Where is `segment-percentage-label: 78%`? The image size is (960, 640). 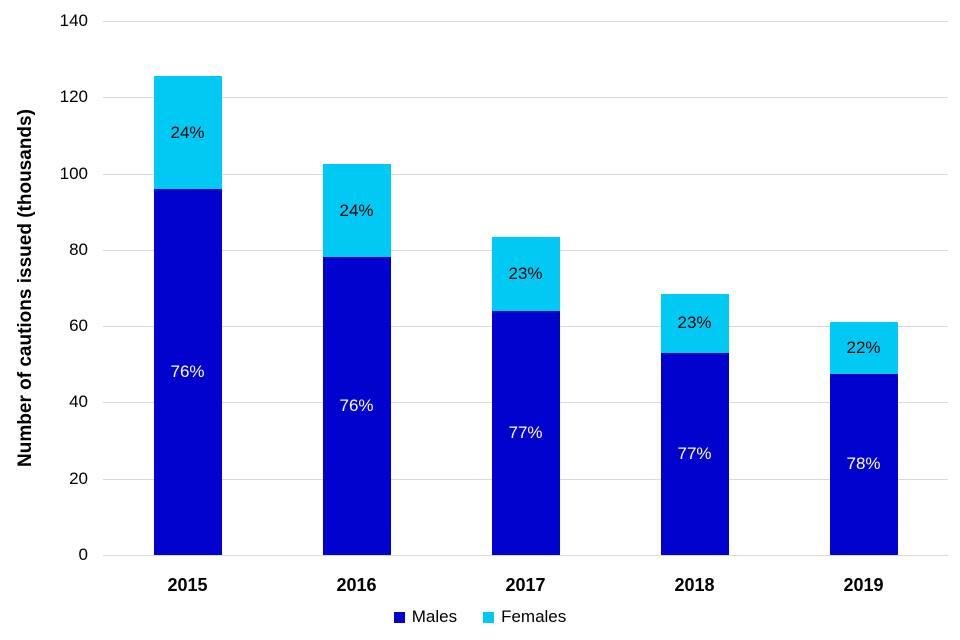 segment-percentage-label: 78% is located at coordinates (863, 464).